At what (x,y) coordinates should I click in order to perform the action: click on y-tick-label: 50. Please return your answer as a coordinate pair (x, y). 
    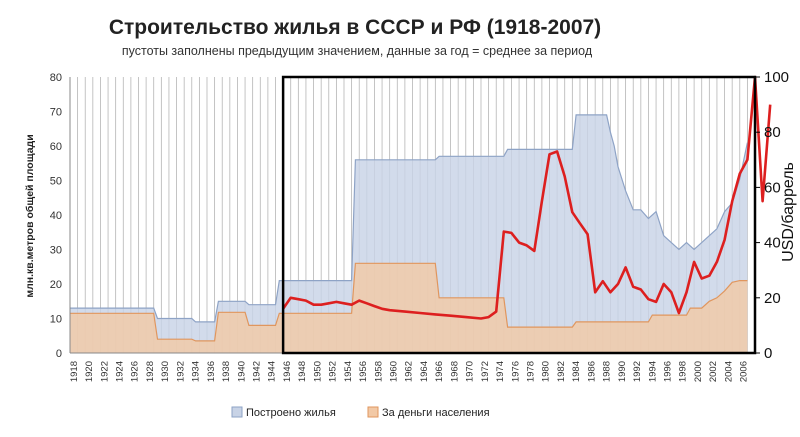
    Looking at the image, I should click on (56, 182).